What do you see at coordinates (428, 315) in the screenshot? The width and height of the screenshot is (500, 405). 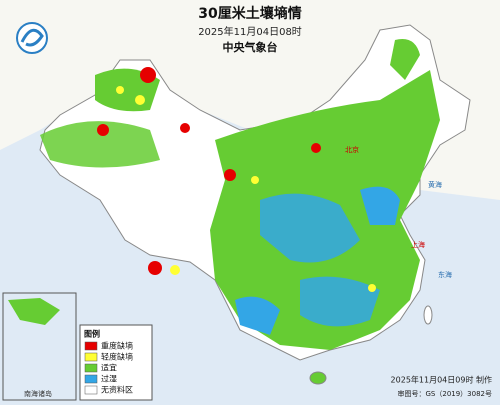 I see `taiwan` at bounding box center [428, 315].